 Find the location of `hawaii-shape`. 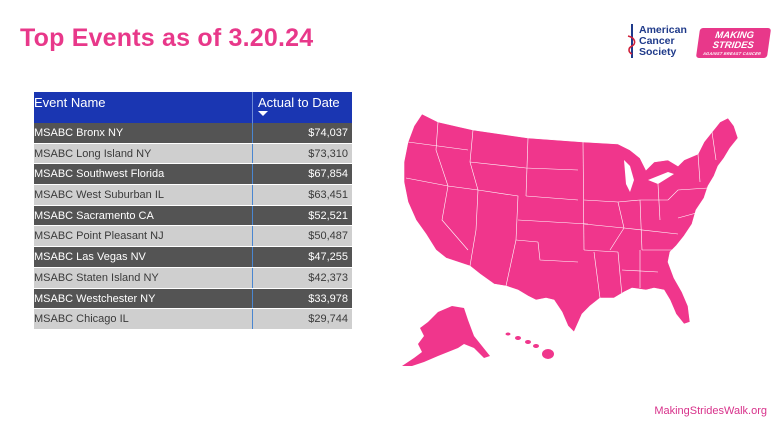

hawaii-shape is located at coordinates (529, 345).